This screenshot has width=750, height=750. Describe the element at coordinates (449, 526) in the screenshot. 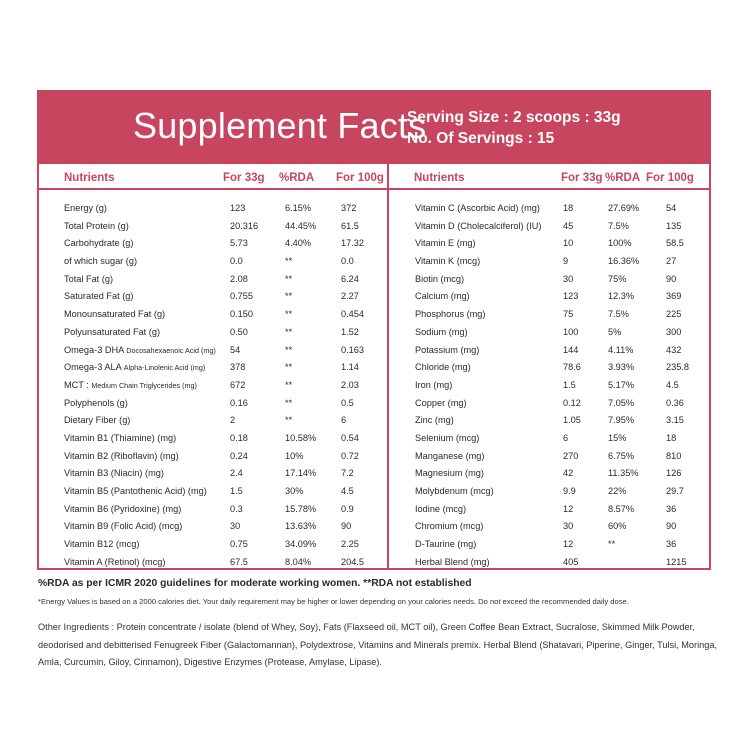

I see `nutrient-name: Chromium (mcg)` at that location.